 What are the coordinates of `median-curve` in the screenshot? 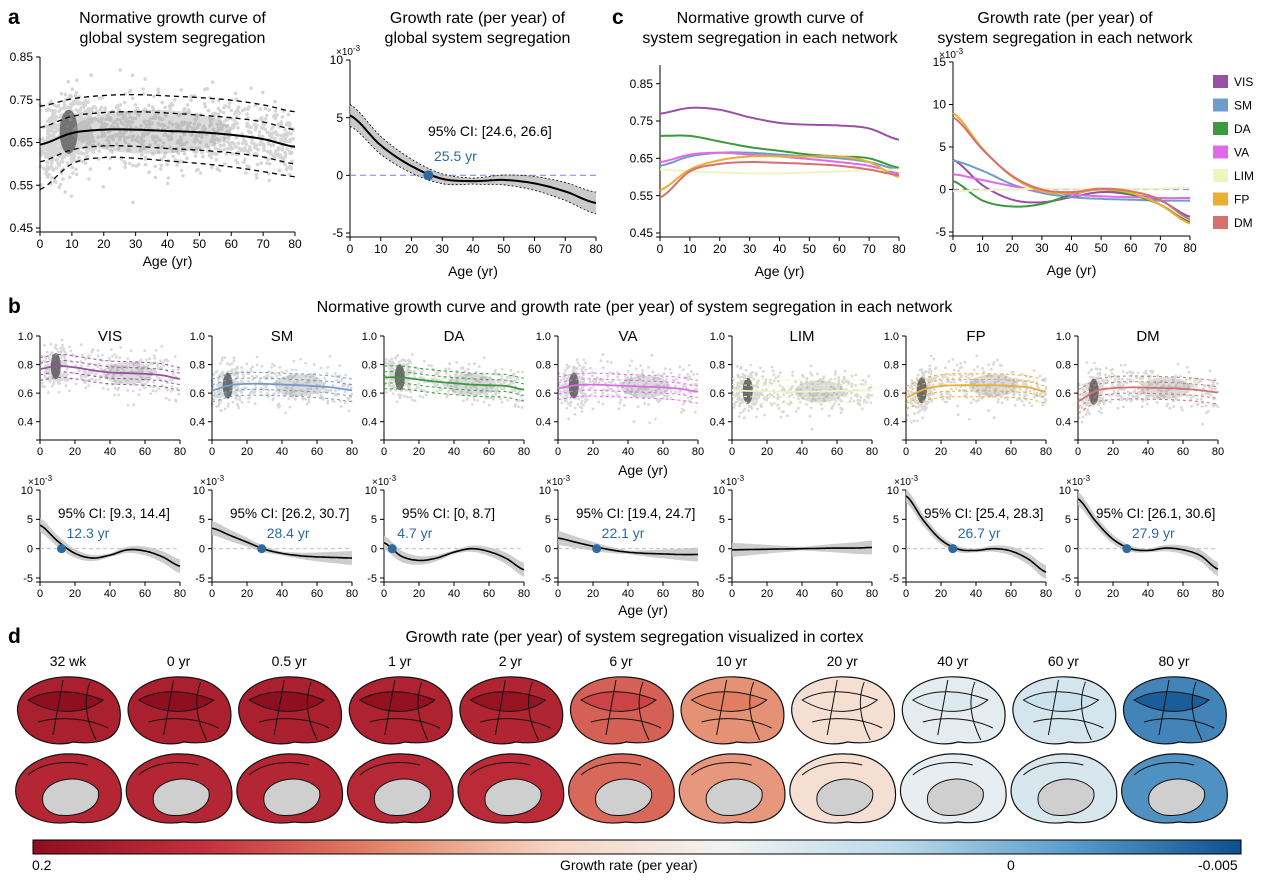 It's located at (282, 387).